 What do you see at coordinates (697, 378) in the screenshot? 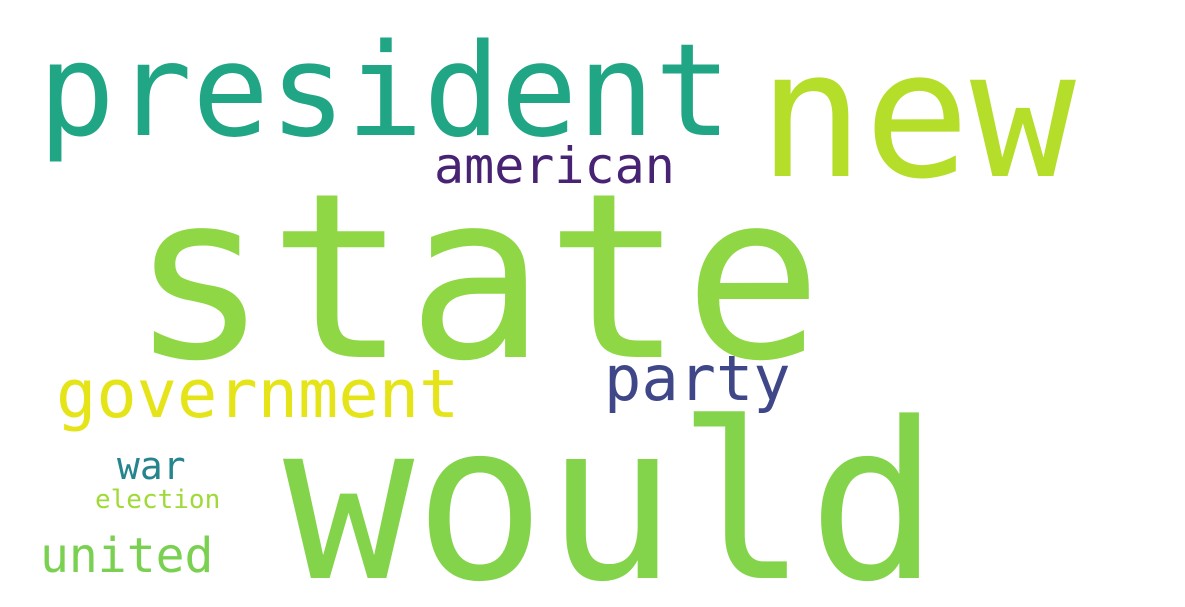
I see `word-party: party` at bounding box center [697, 378].